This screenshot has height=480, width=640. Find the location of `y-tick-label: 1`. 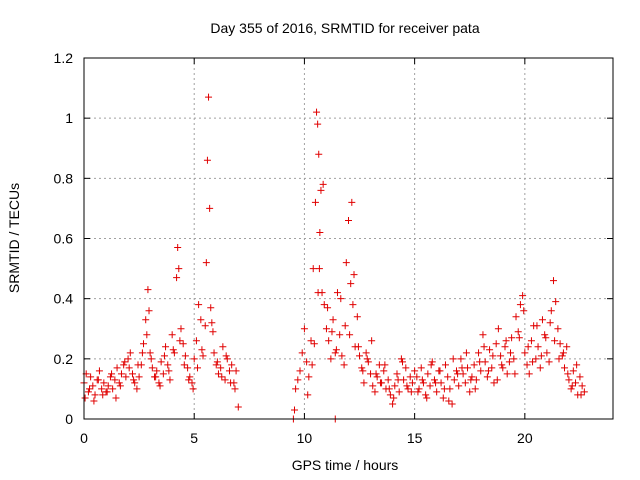

y-tick-label: 1 is located at coordinates (69, 118).